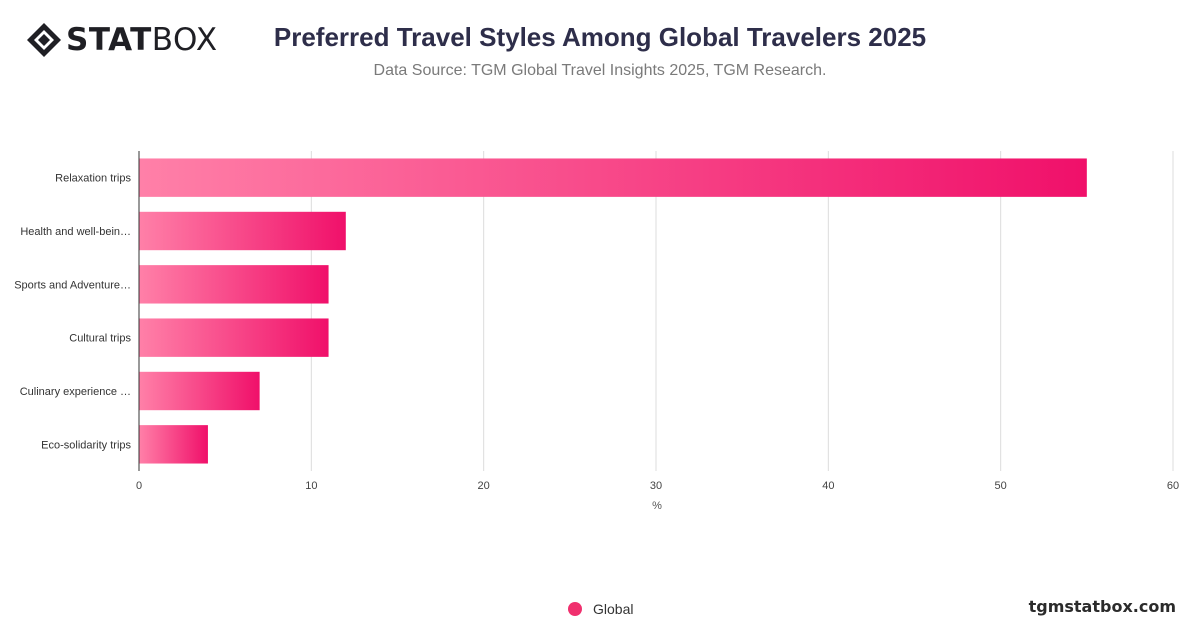  Describe the element at coordinates (311, 486) in the screenshot. I see `x-tick-label: 10` at that location.